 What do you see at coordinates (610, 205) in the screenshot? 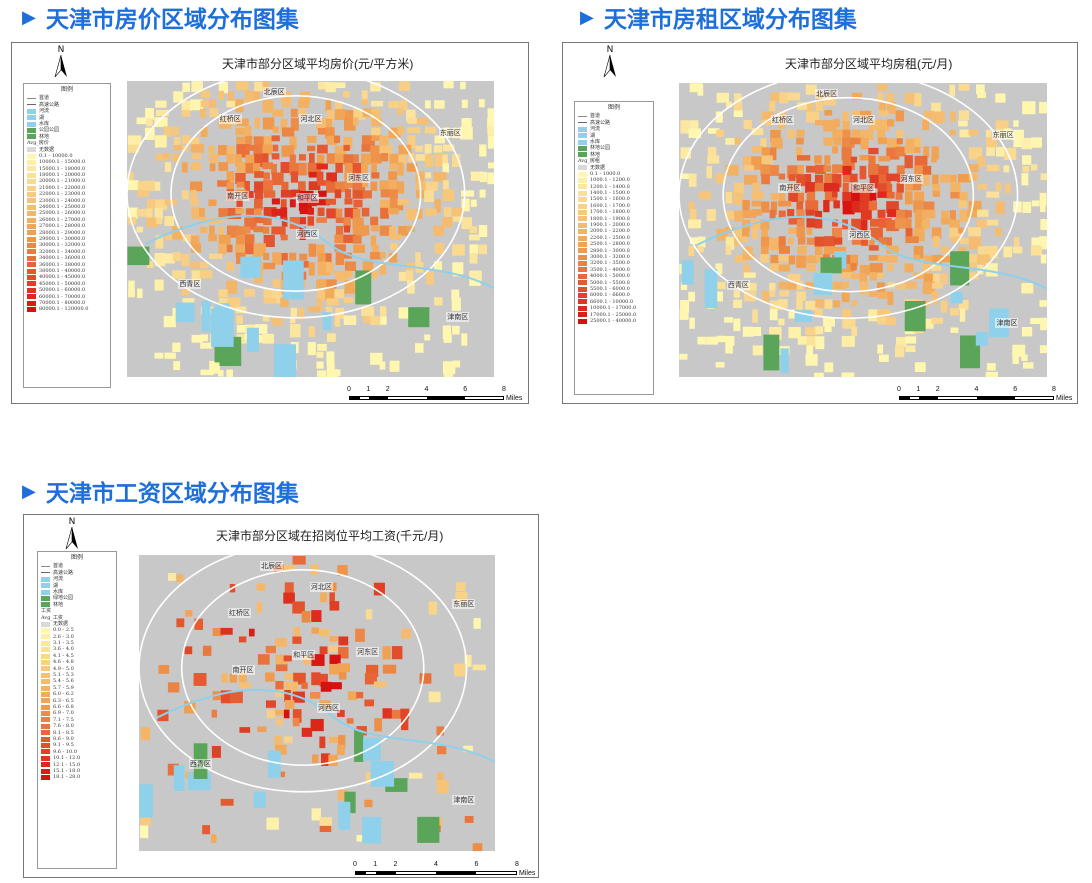
I see `legend-label: 1600.1 - 1700.0` at bounding box center [610, 205].